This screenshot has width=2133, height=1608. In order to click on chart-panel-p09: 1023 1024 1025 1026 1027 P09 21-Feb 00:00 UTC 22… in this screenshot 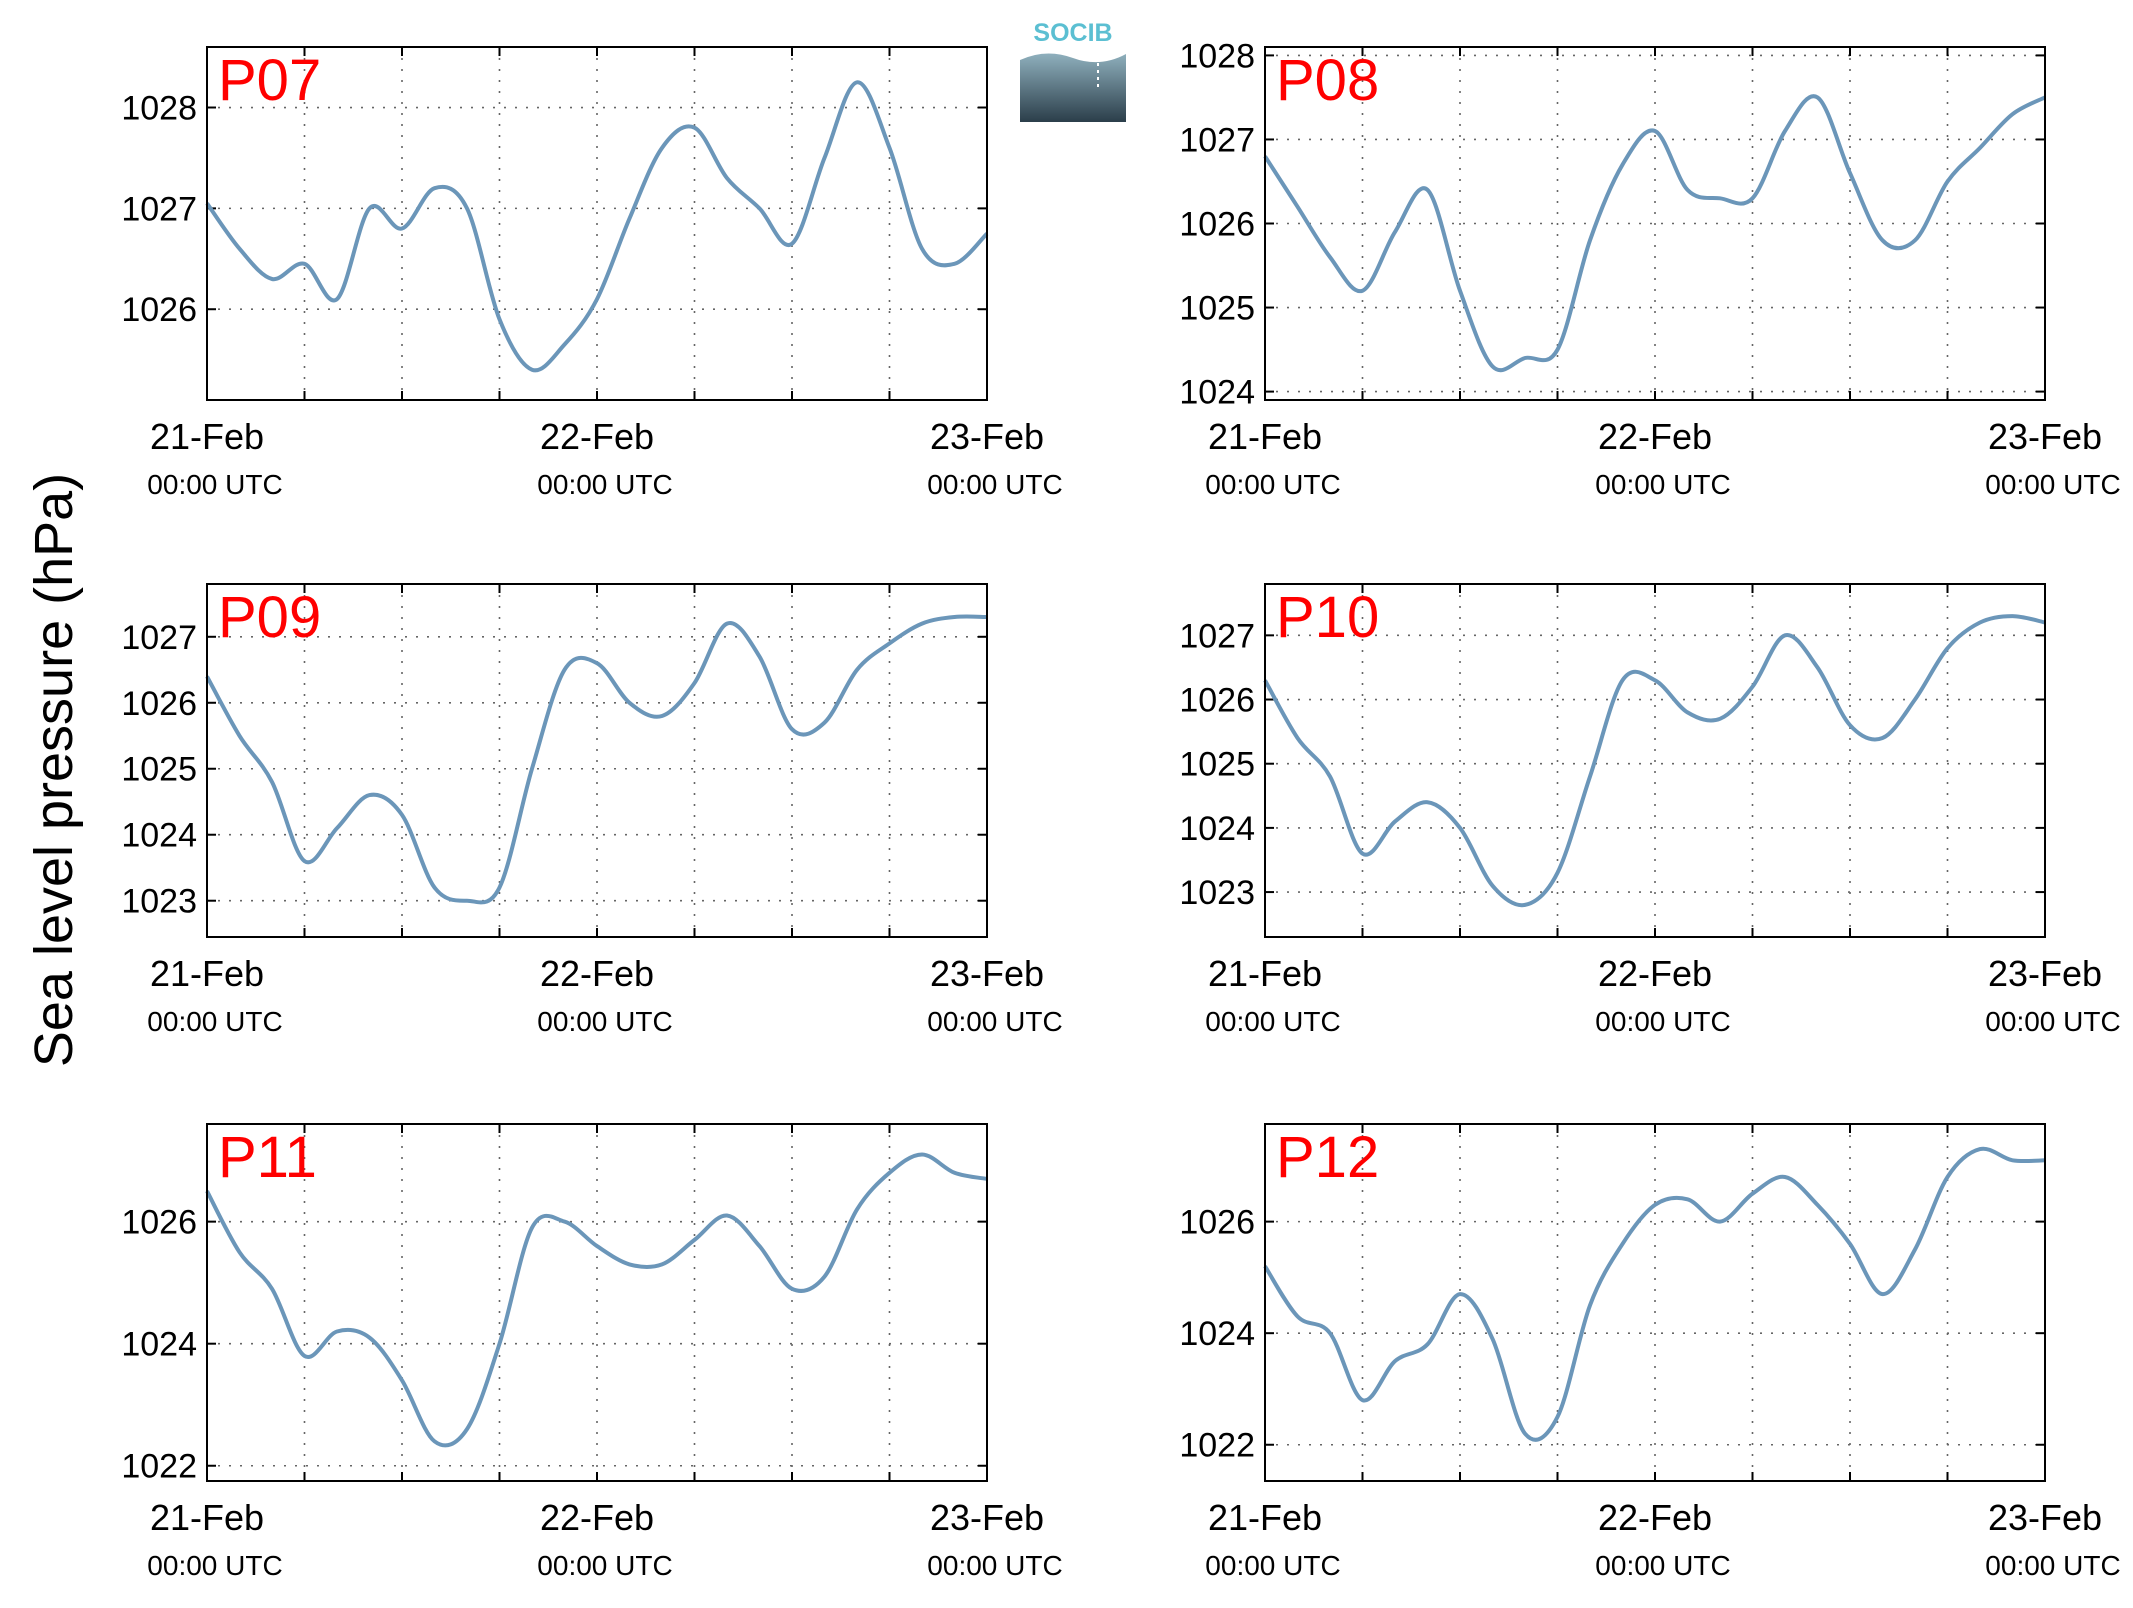, I will do `click(592, 810)`.